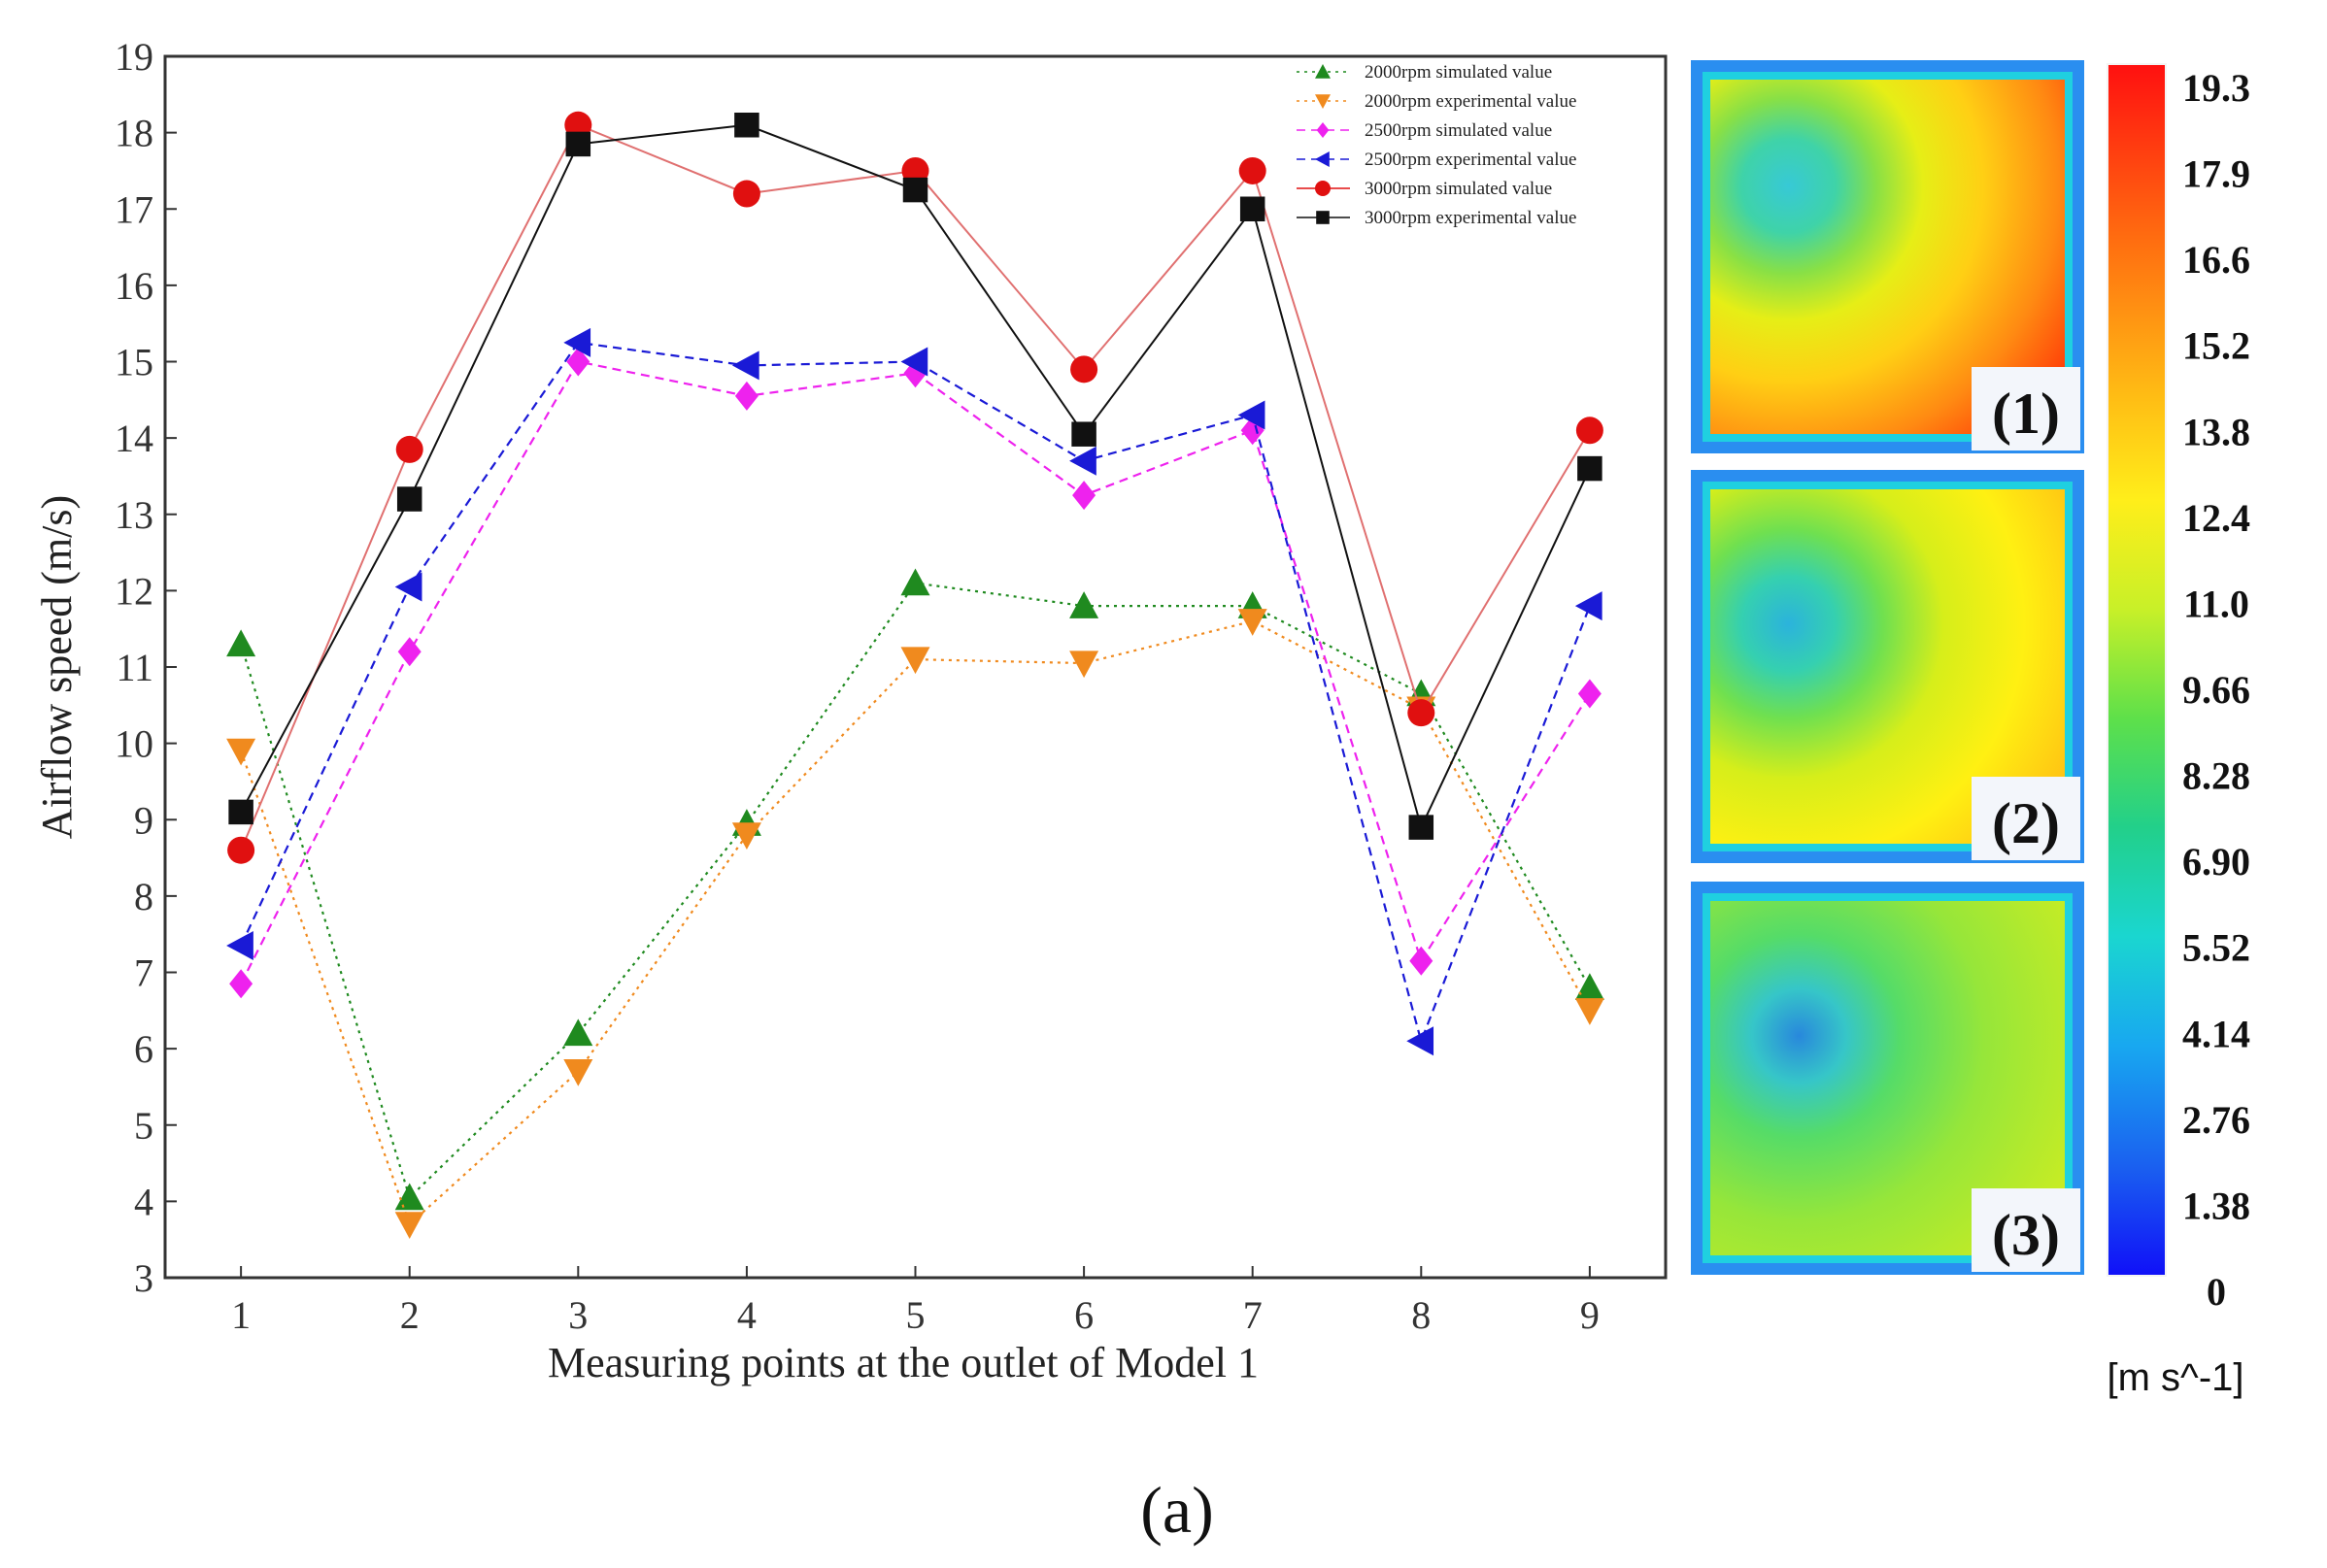  Describe the element at coordinates (143, 1278) in the screenshot. I see `y-tick-label: 3` at that location.